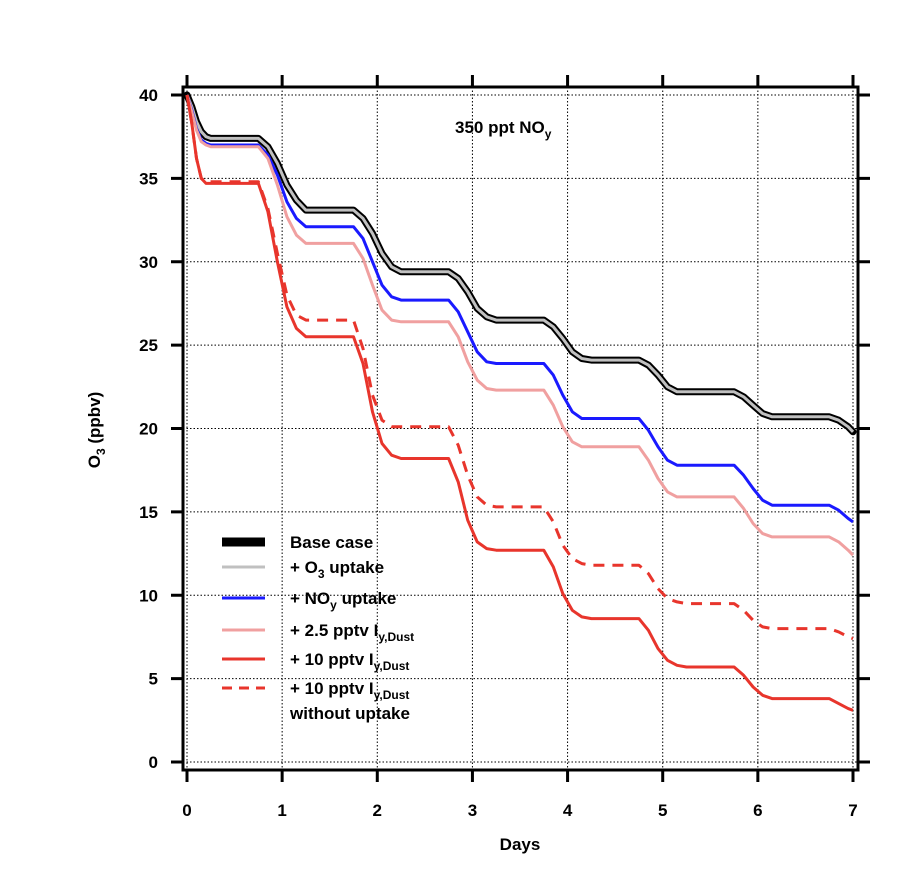  Describe the element at coordinates (568, 810) in the screenshot. I see `x-tick-label: 4` at that location.